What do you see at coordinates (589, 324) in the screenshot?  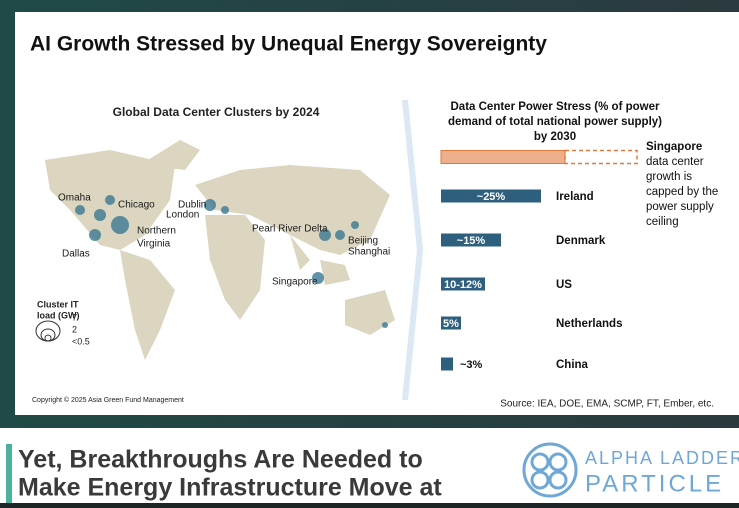 I see `category-label: Netherlands` at bounding box center [589, 324].